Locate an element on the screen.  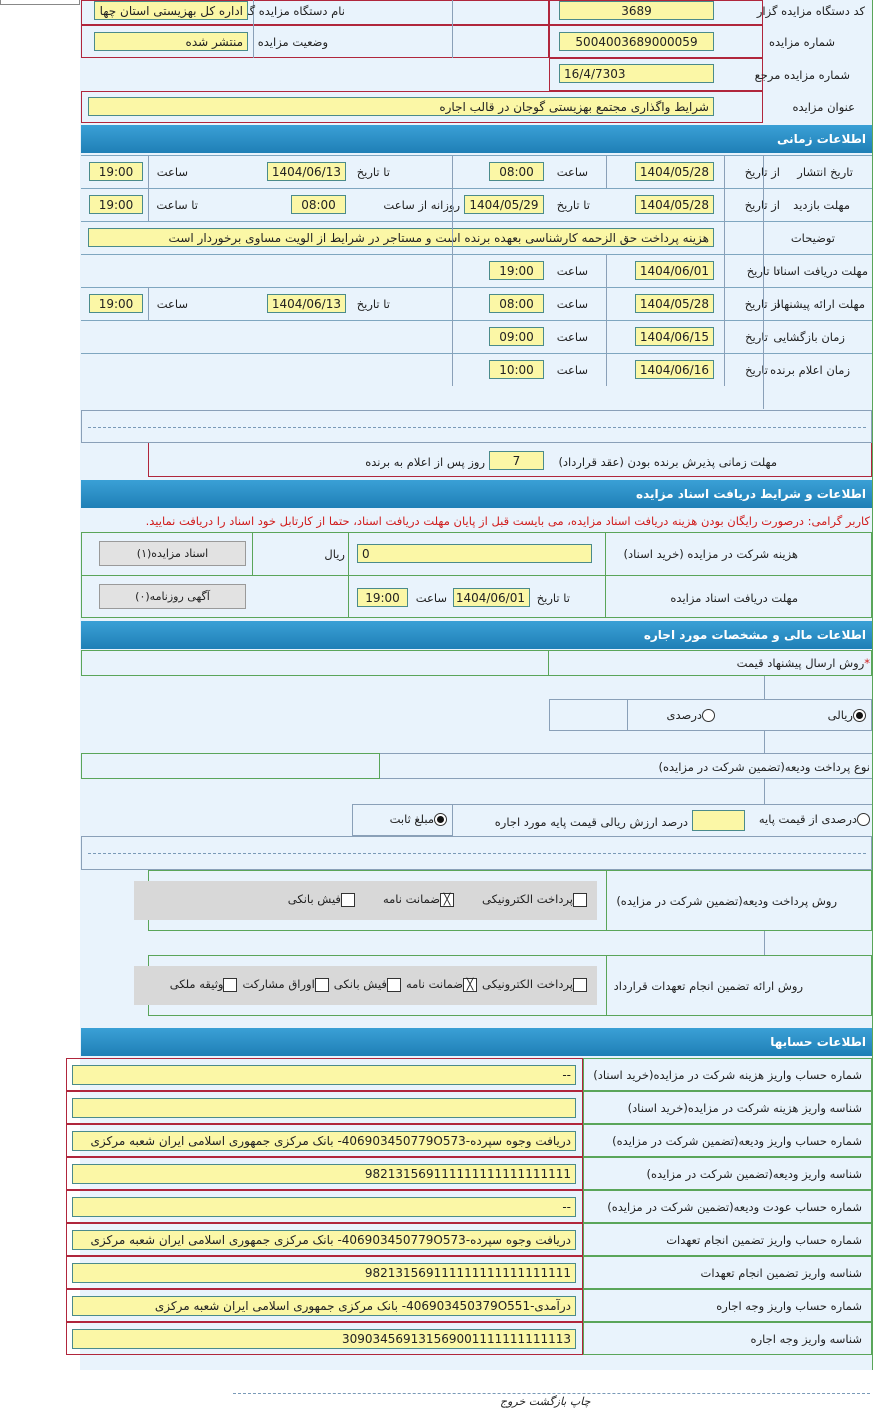
checkbox-label: وثیقه ملکی is located at coordinates (196, 984).